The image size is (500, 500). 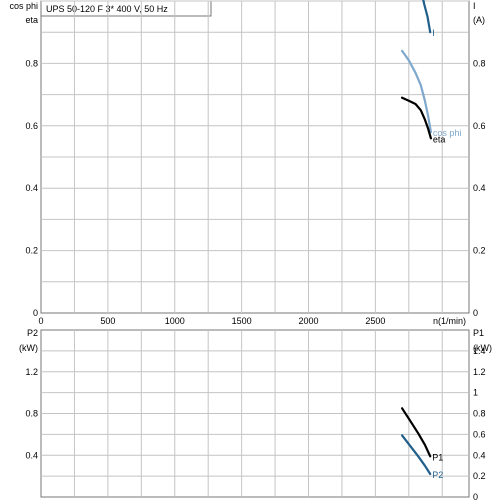 I want to click on x-tick-label: 2000, so click(x=308, y=321).